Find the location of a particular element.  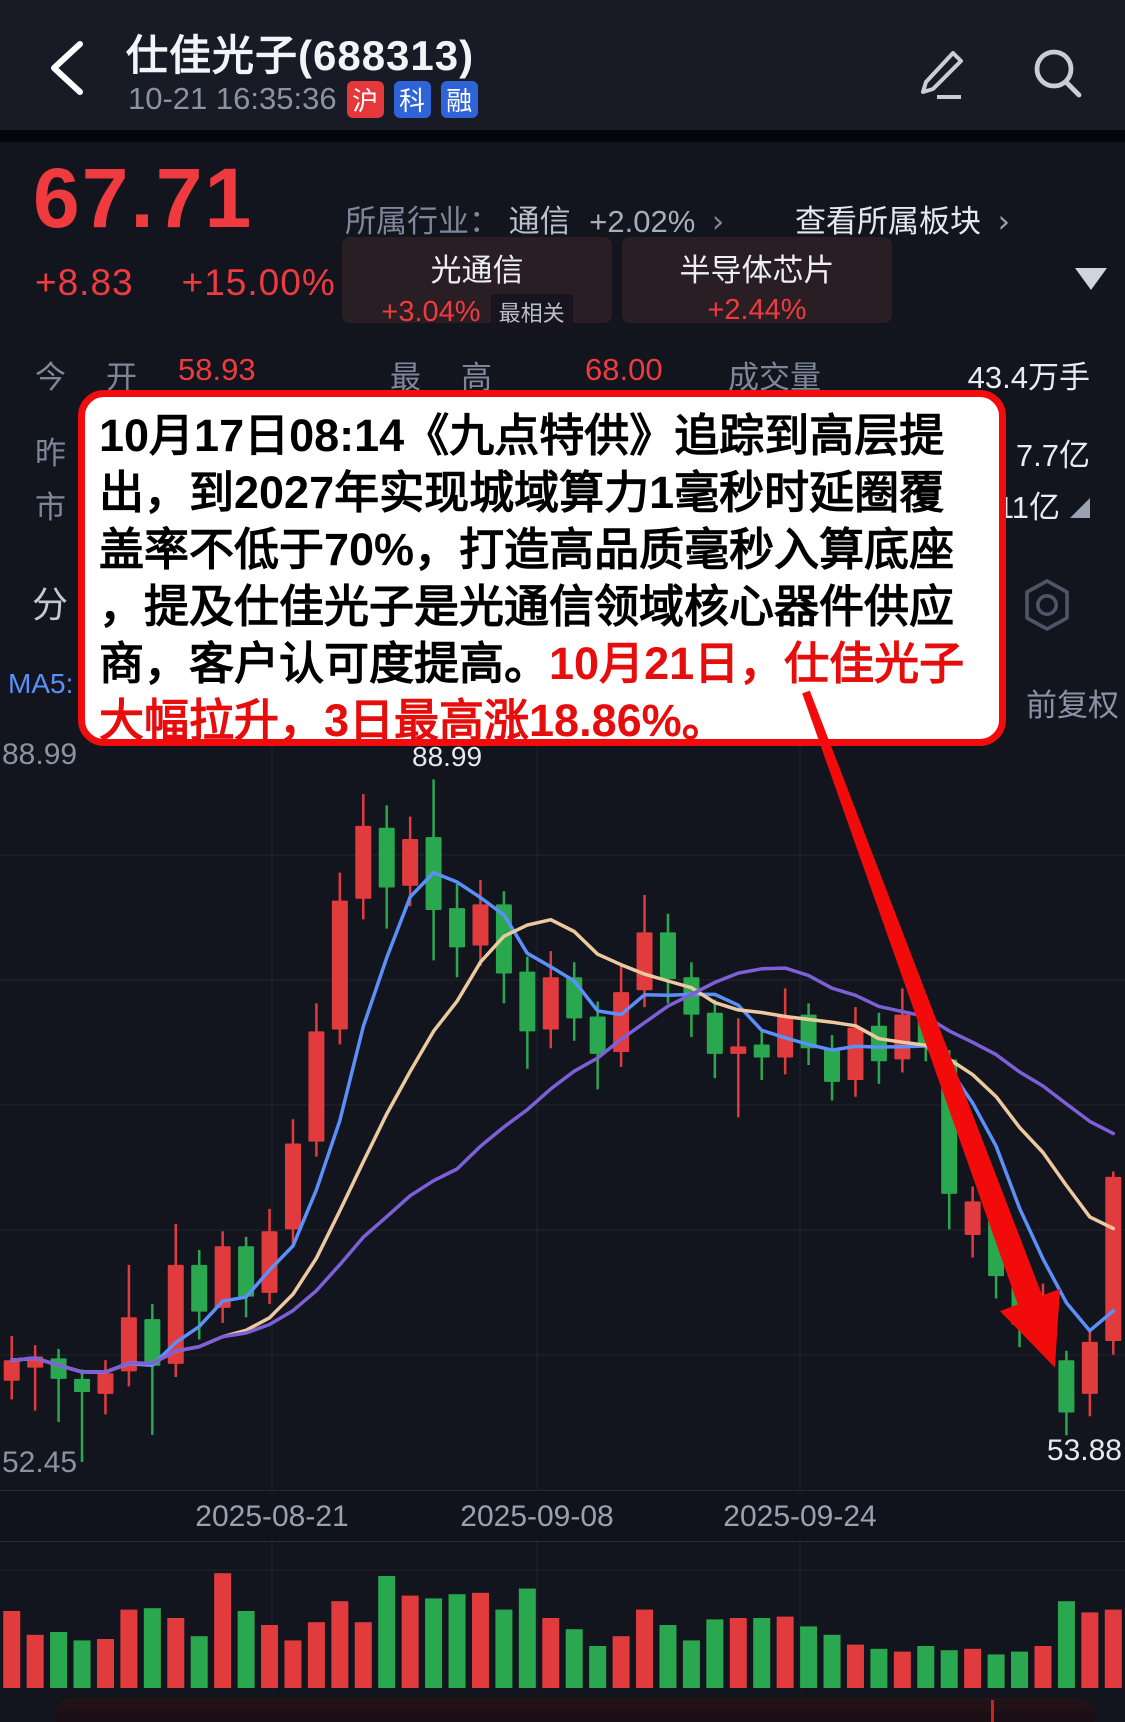

peak-price-label: 88.99 is located at coordinates (447, 756).